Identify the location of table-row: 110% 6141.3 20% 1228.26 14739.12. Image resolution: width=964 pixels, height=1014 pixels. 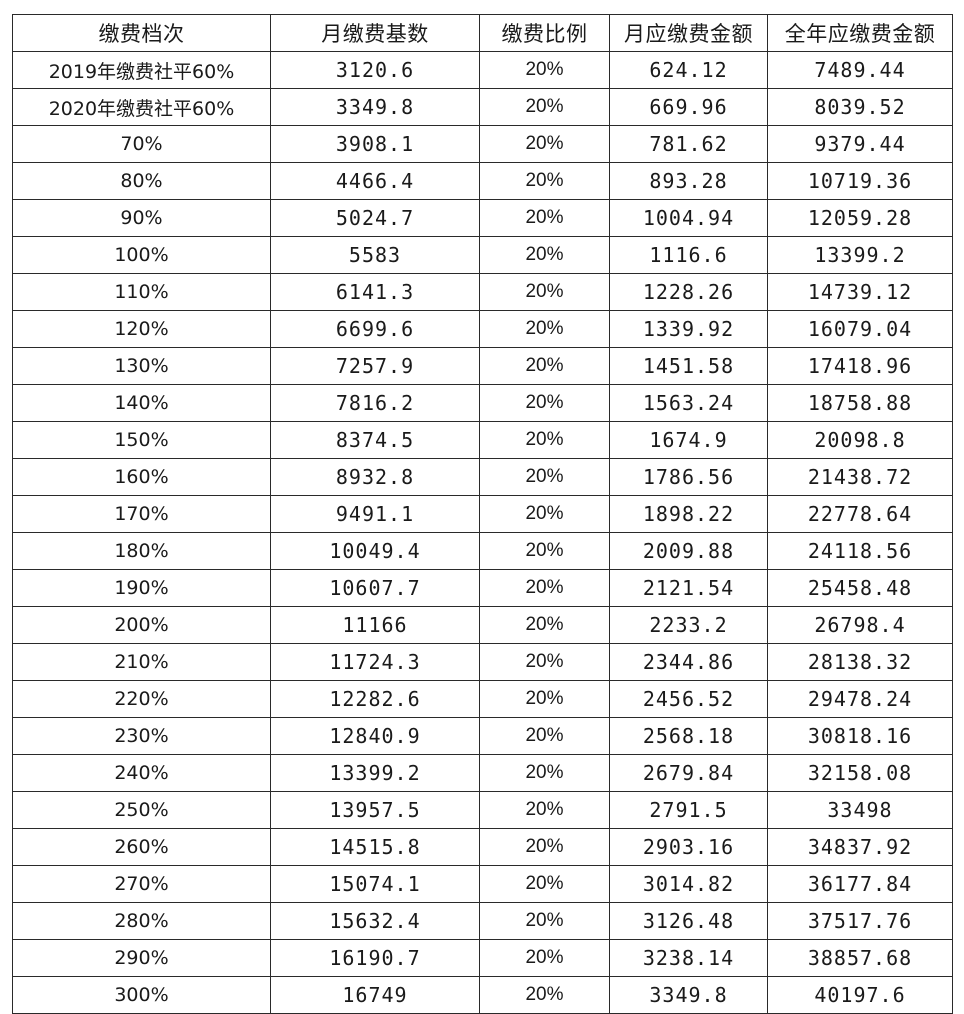
(482, 292).